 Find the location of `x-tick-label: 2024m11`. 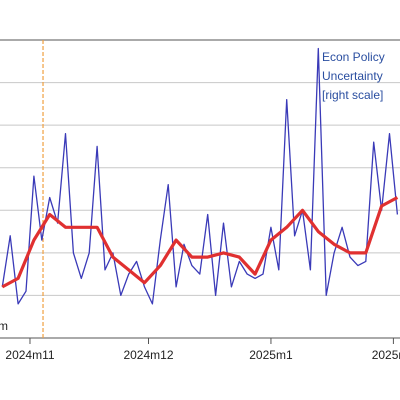

x-tick-label: 2024m11 is located at coordinates (29, 355).